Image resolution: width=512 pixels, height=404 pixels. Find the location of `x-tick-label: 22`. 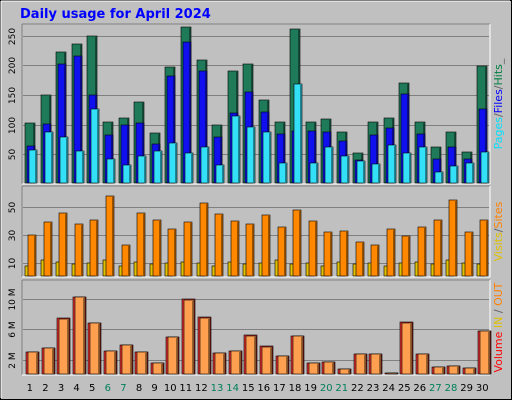

x-tick-label: 22 is located at coordinates (357, 388).